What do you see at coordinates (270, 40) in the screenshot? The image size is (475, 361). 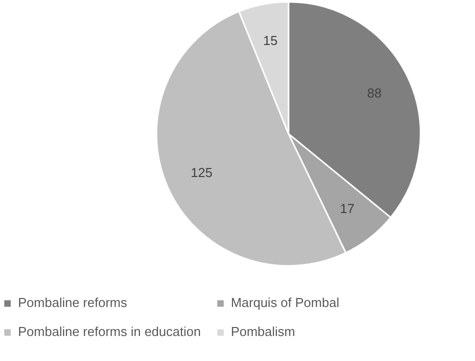 I see `data-label: 15` at bounding box center [270, 40].